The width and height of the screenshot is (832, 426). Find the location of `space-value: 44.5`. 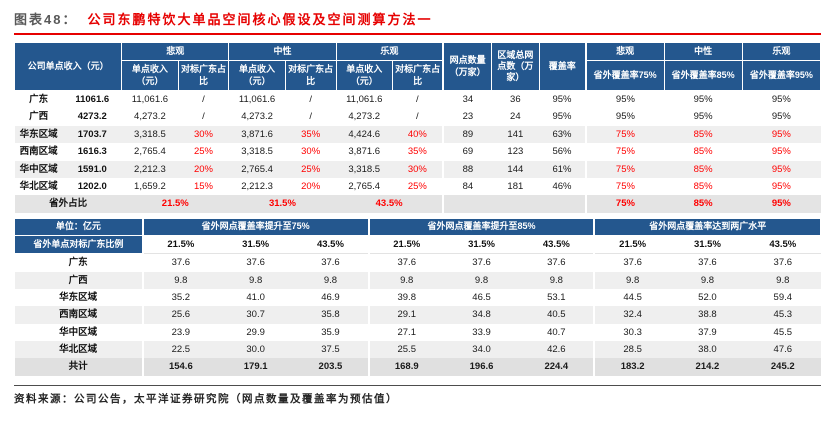

space-value: 44.5 is located at coordinates (631, 297).